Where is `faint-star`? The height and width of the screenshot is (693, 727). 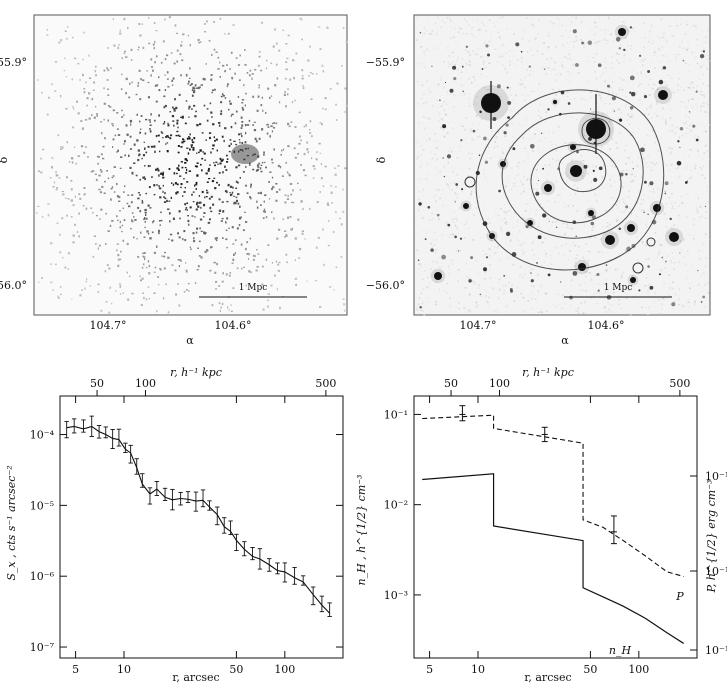 faint-star is located at coordinates (633, 168).